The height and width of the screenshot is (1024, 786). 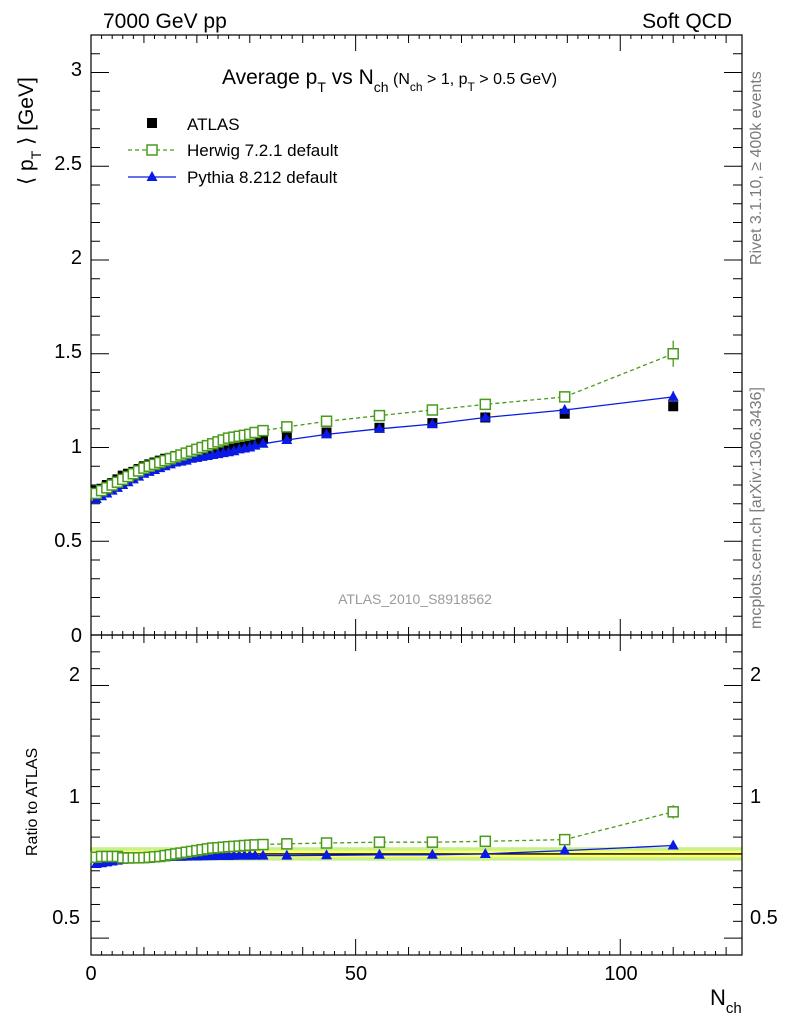 What do you see at coordinates (74, 797) in the screenshot?
I see `ratio-y-tick-label: 1` at bounding box center [74, 797].